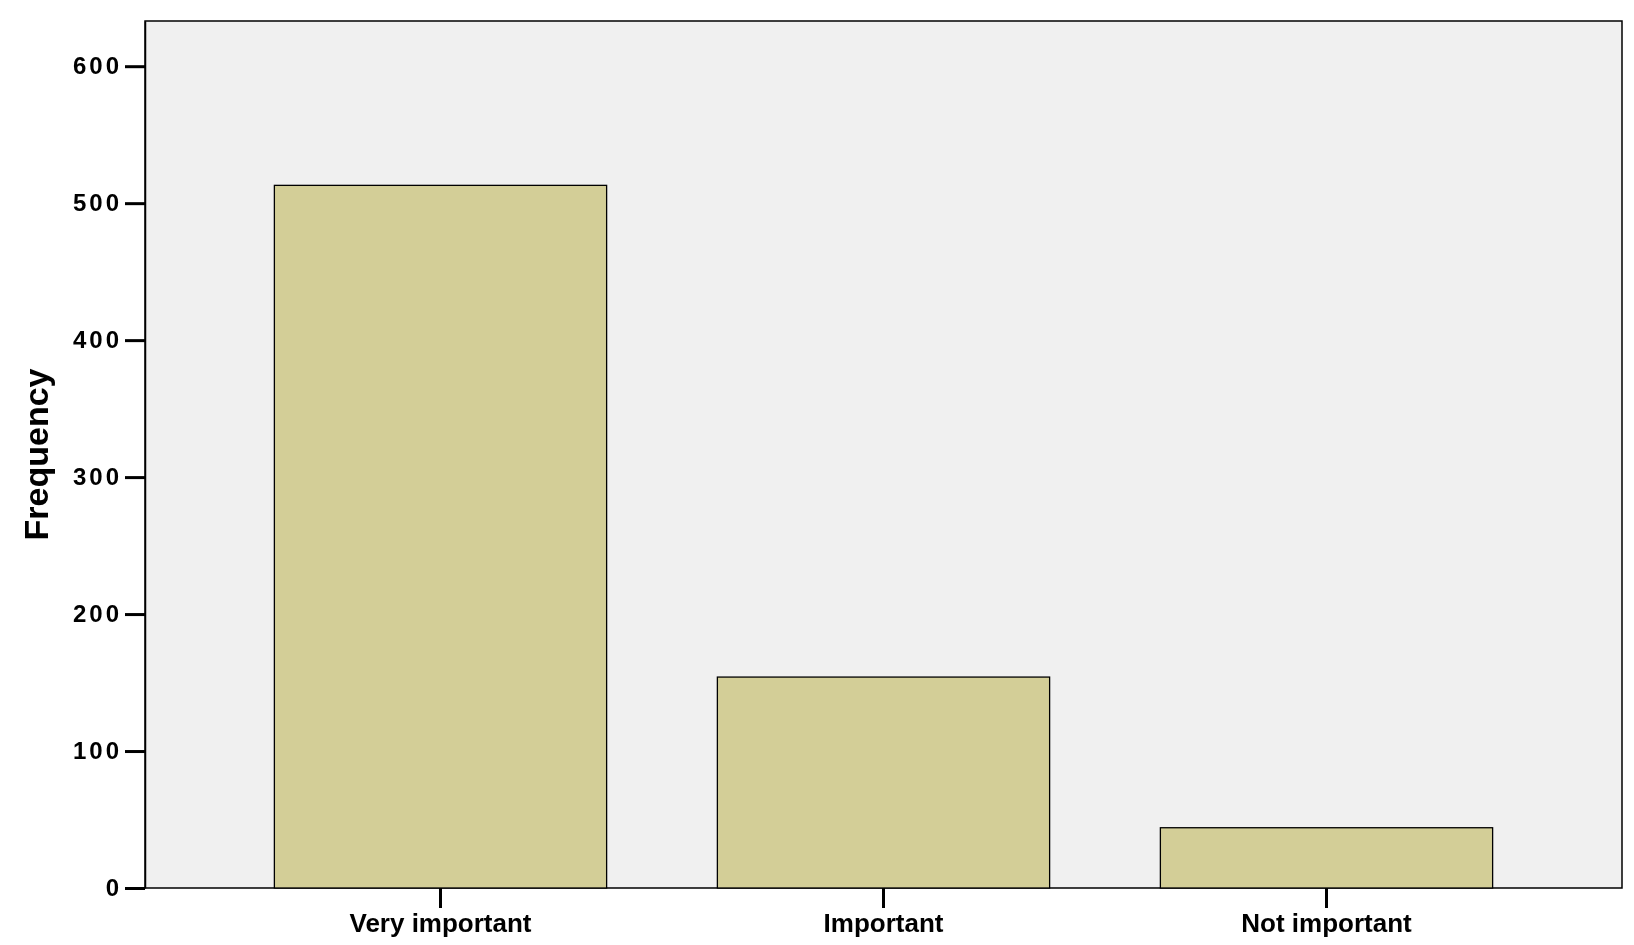 Image resolution: width=1634 pixels, height=945 pixels. I want to click on y-tick-label: 0, so click(113, 888).